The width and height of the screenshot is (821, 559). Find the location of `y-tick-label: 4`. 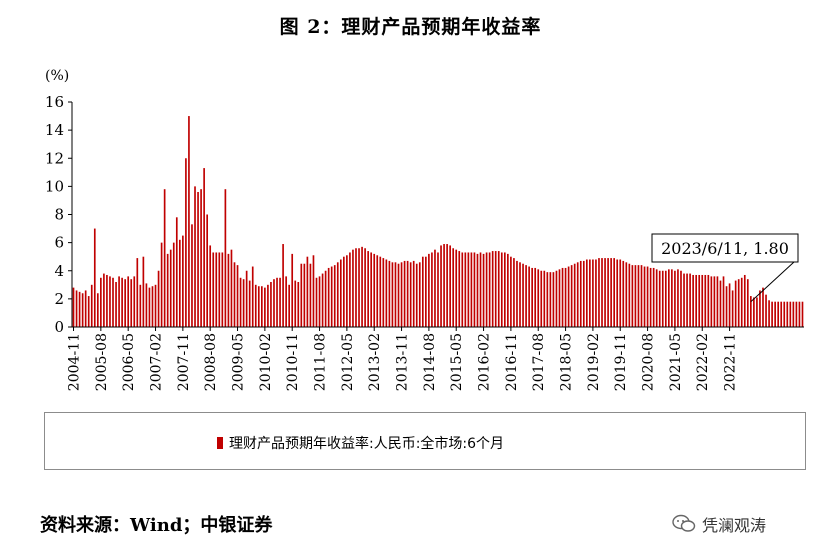

y-tick-label: 4 is located at coordinates (59, 271).